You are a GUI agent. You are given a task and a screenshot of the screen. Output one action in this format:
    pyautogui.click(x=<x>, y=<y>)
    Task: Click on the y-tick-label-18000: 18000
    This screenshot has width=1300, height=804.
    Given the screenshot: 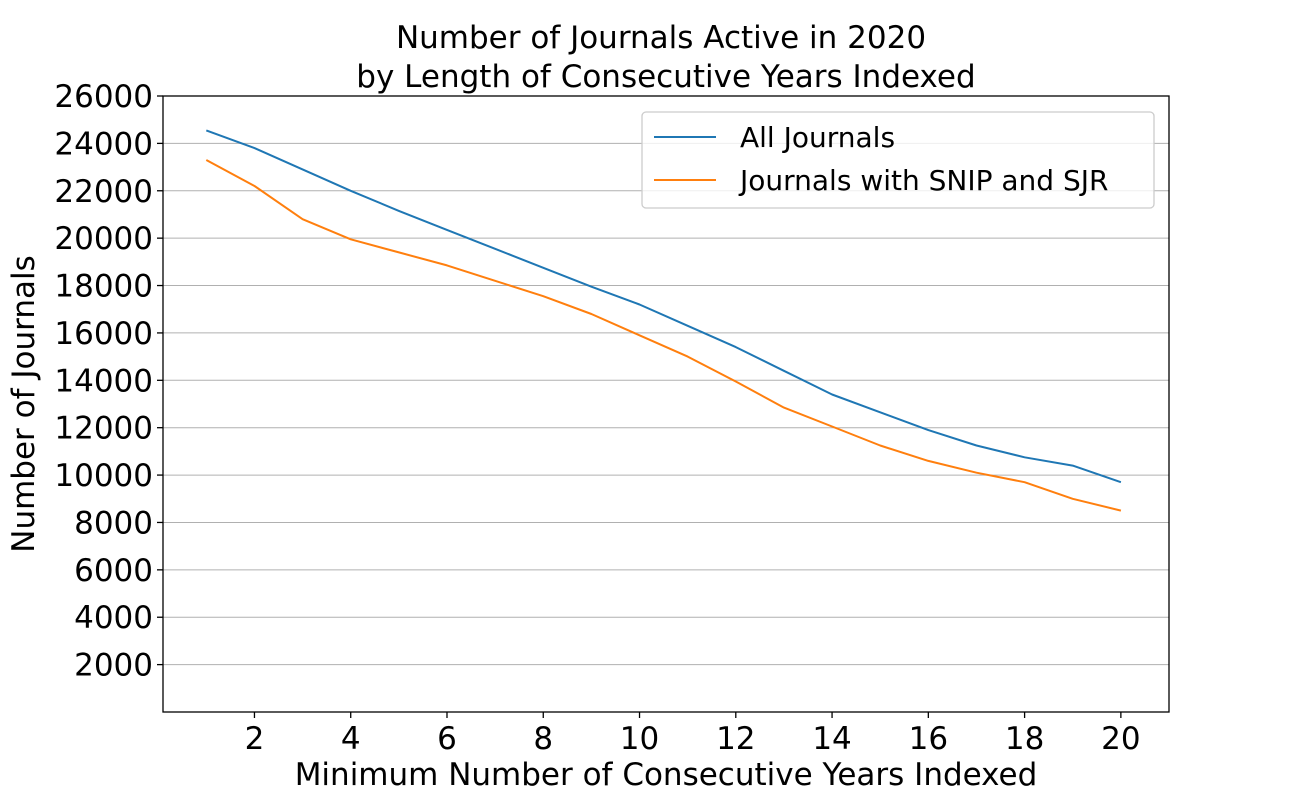 What is the action you would take?
    pyautogui.click(x=103, y=287)
    